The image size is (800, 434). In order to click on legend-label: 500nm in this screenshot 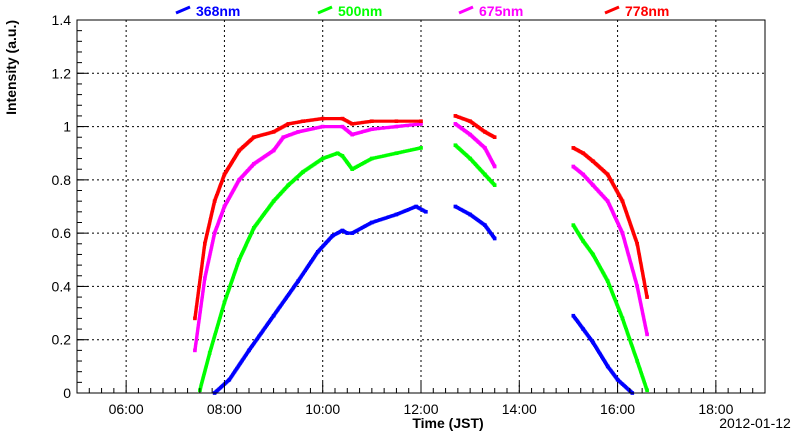, I will do `click(360, 11)`.